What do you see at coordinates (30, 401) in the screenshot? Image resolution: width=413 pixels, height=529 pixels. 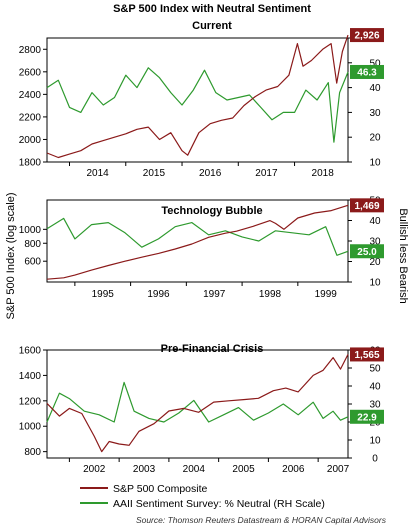 I see `left-tick-label: 1200` at bounding box center [30, 401].